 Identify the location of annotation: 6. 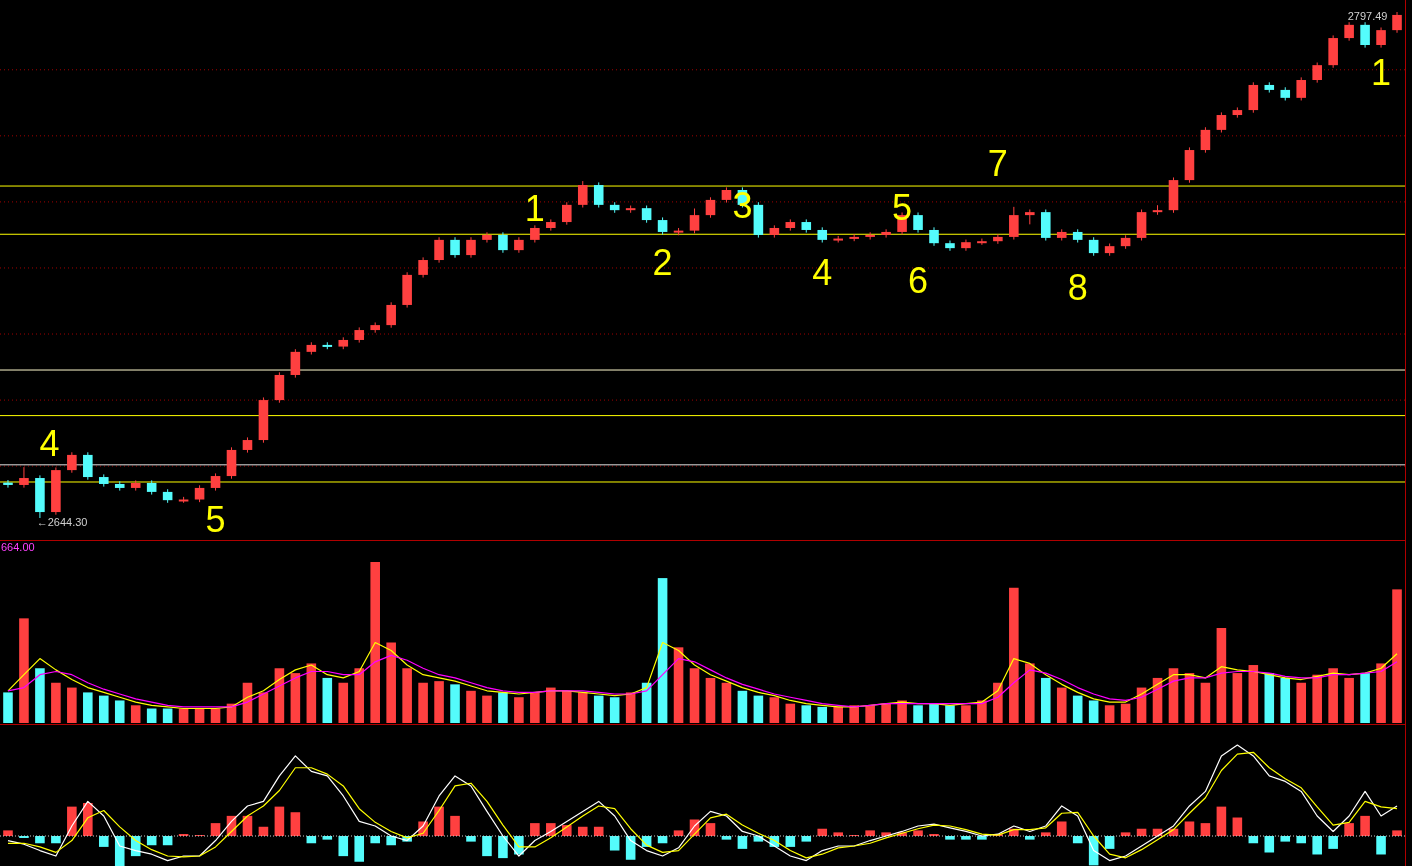
(918, 280).